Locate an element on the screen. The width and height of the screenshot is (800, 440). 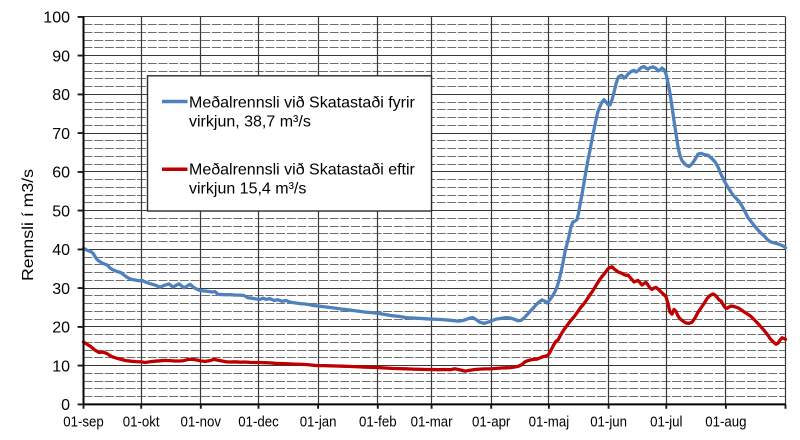
svg-text: virkjun 15,4 m³/s is located at coordinates (247, 189).